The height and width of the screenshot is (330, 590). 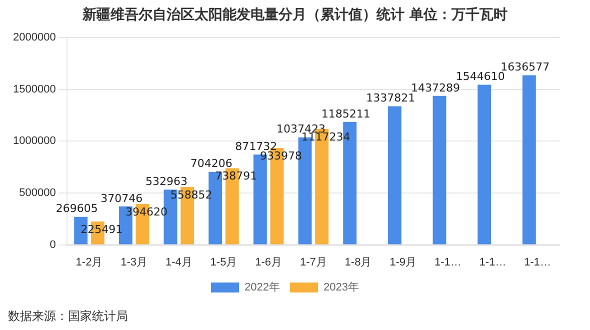 I want to click on legend-label: 2022年, so click(x=262, y=288).